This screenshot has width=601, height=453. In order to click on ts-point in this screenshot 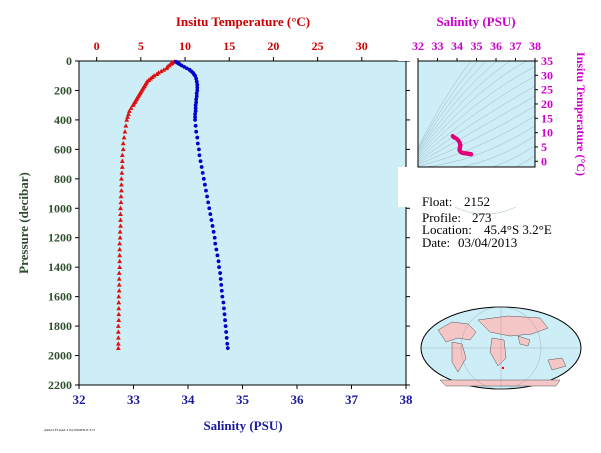, I will do `click(471, 154)`.